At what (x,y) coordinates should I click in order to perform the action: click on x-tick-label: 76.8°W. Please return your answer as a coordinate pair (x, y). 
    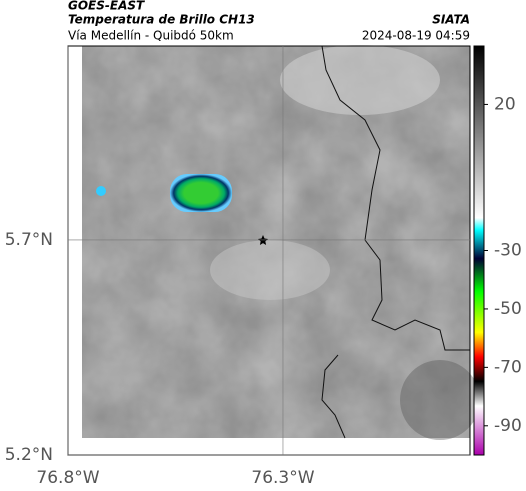
    Looking at the image, I should click on (67, 478).